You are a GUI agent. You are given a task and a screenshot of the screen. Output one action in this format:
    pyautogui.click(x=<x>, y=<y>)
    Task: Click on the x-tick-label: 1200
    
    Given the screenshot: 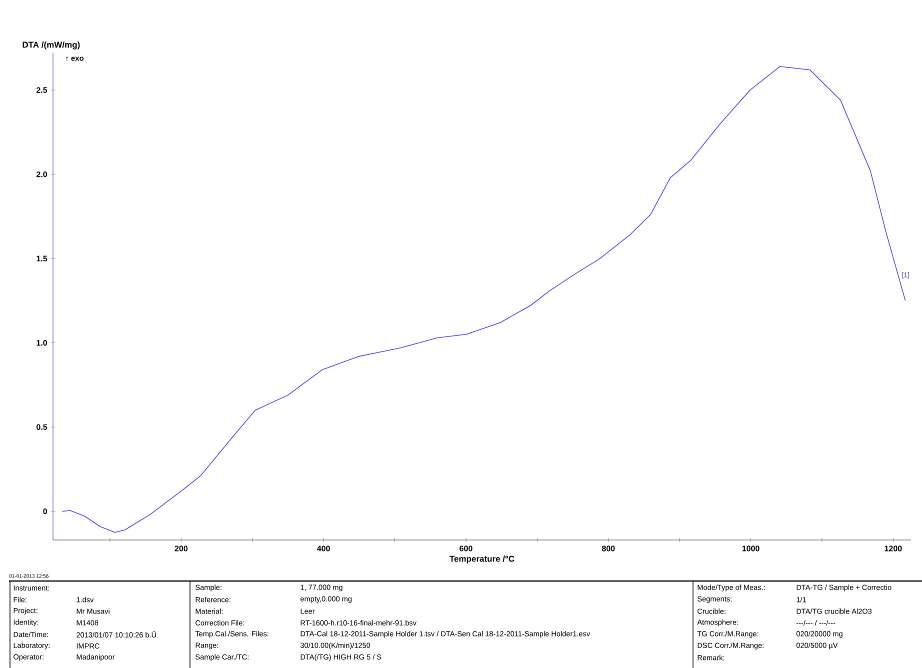 What is the action you would take?
    pyautogui.click(x=893, y=549)
    